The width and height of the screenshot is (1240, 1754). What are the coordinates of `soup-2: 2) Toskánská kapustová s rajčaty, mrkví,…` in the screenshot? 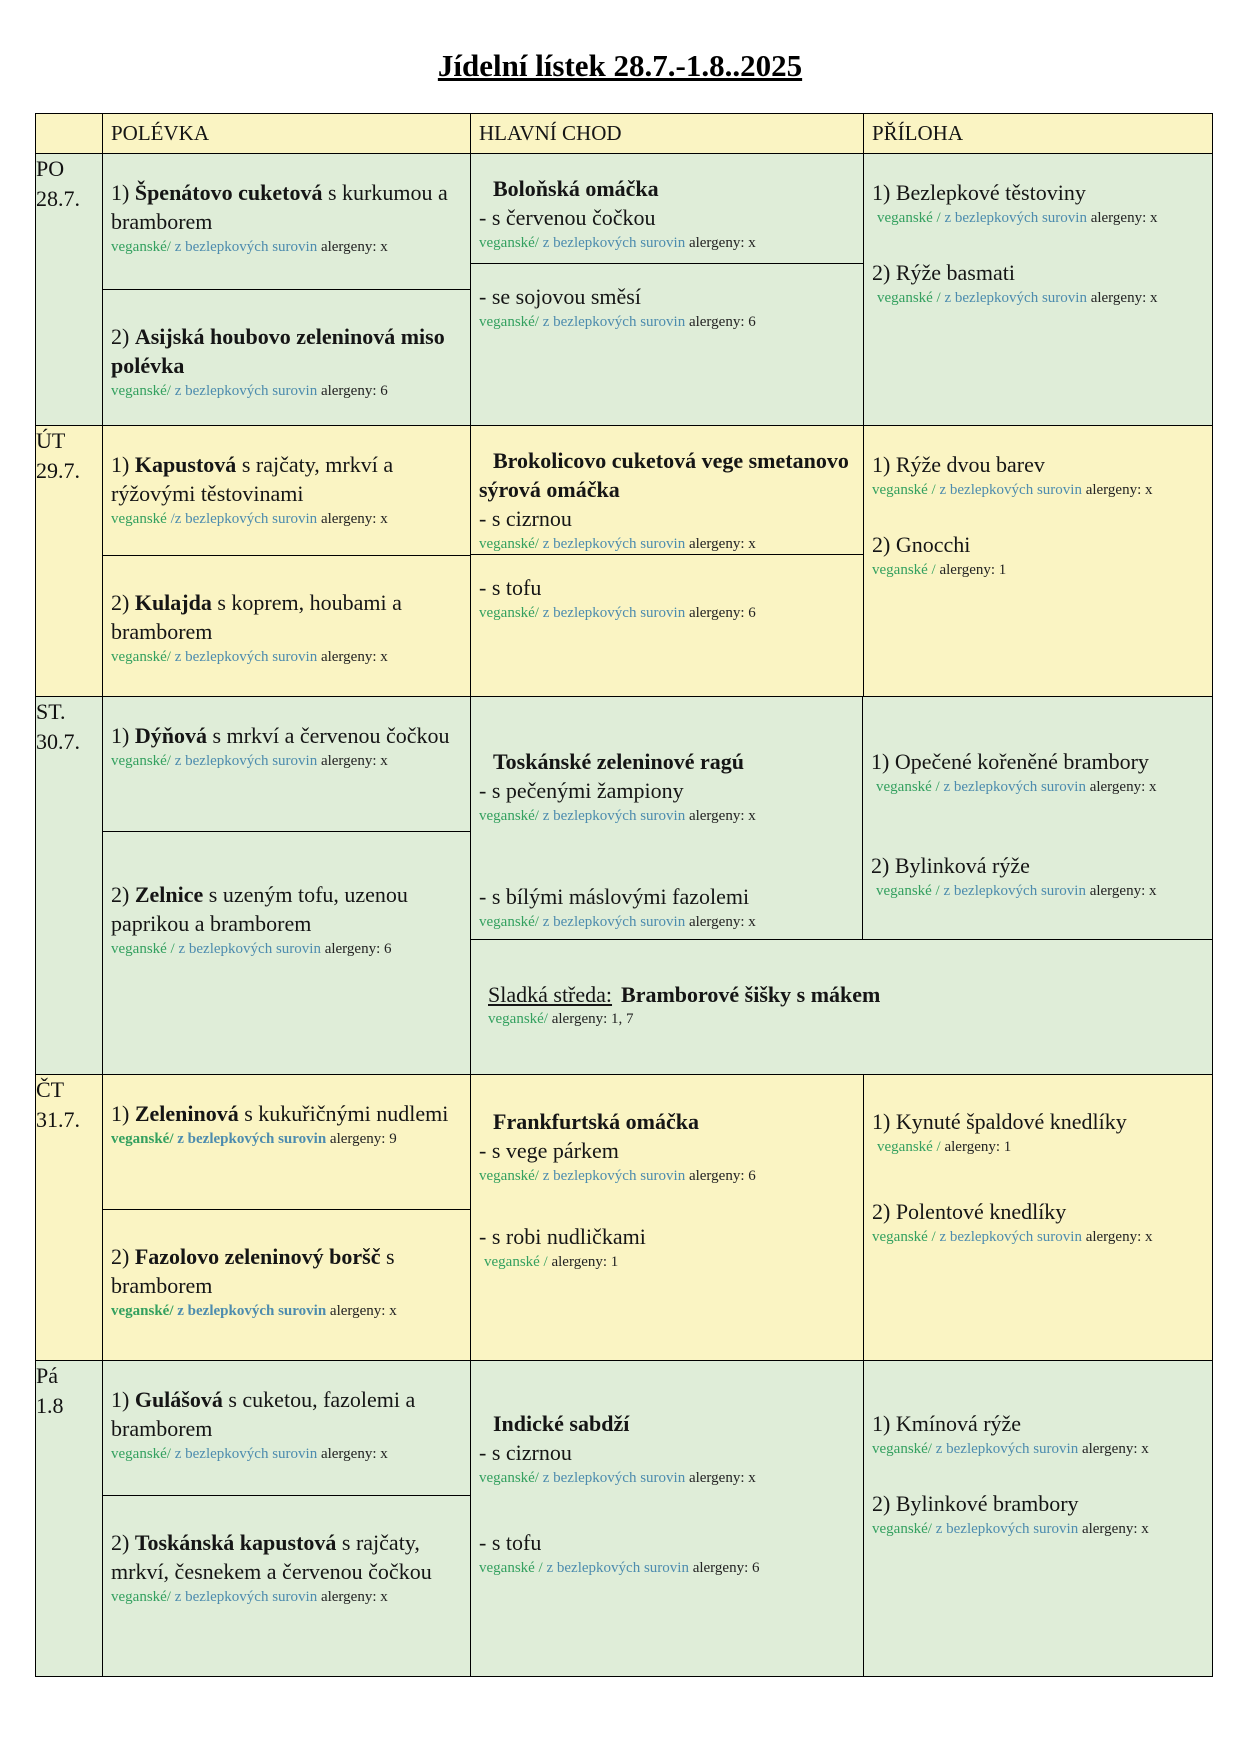 It's located at (286, 1586).